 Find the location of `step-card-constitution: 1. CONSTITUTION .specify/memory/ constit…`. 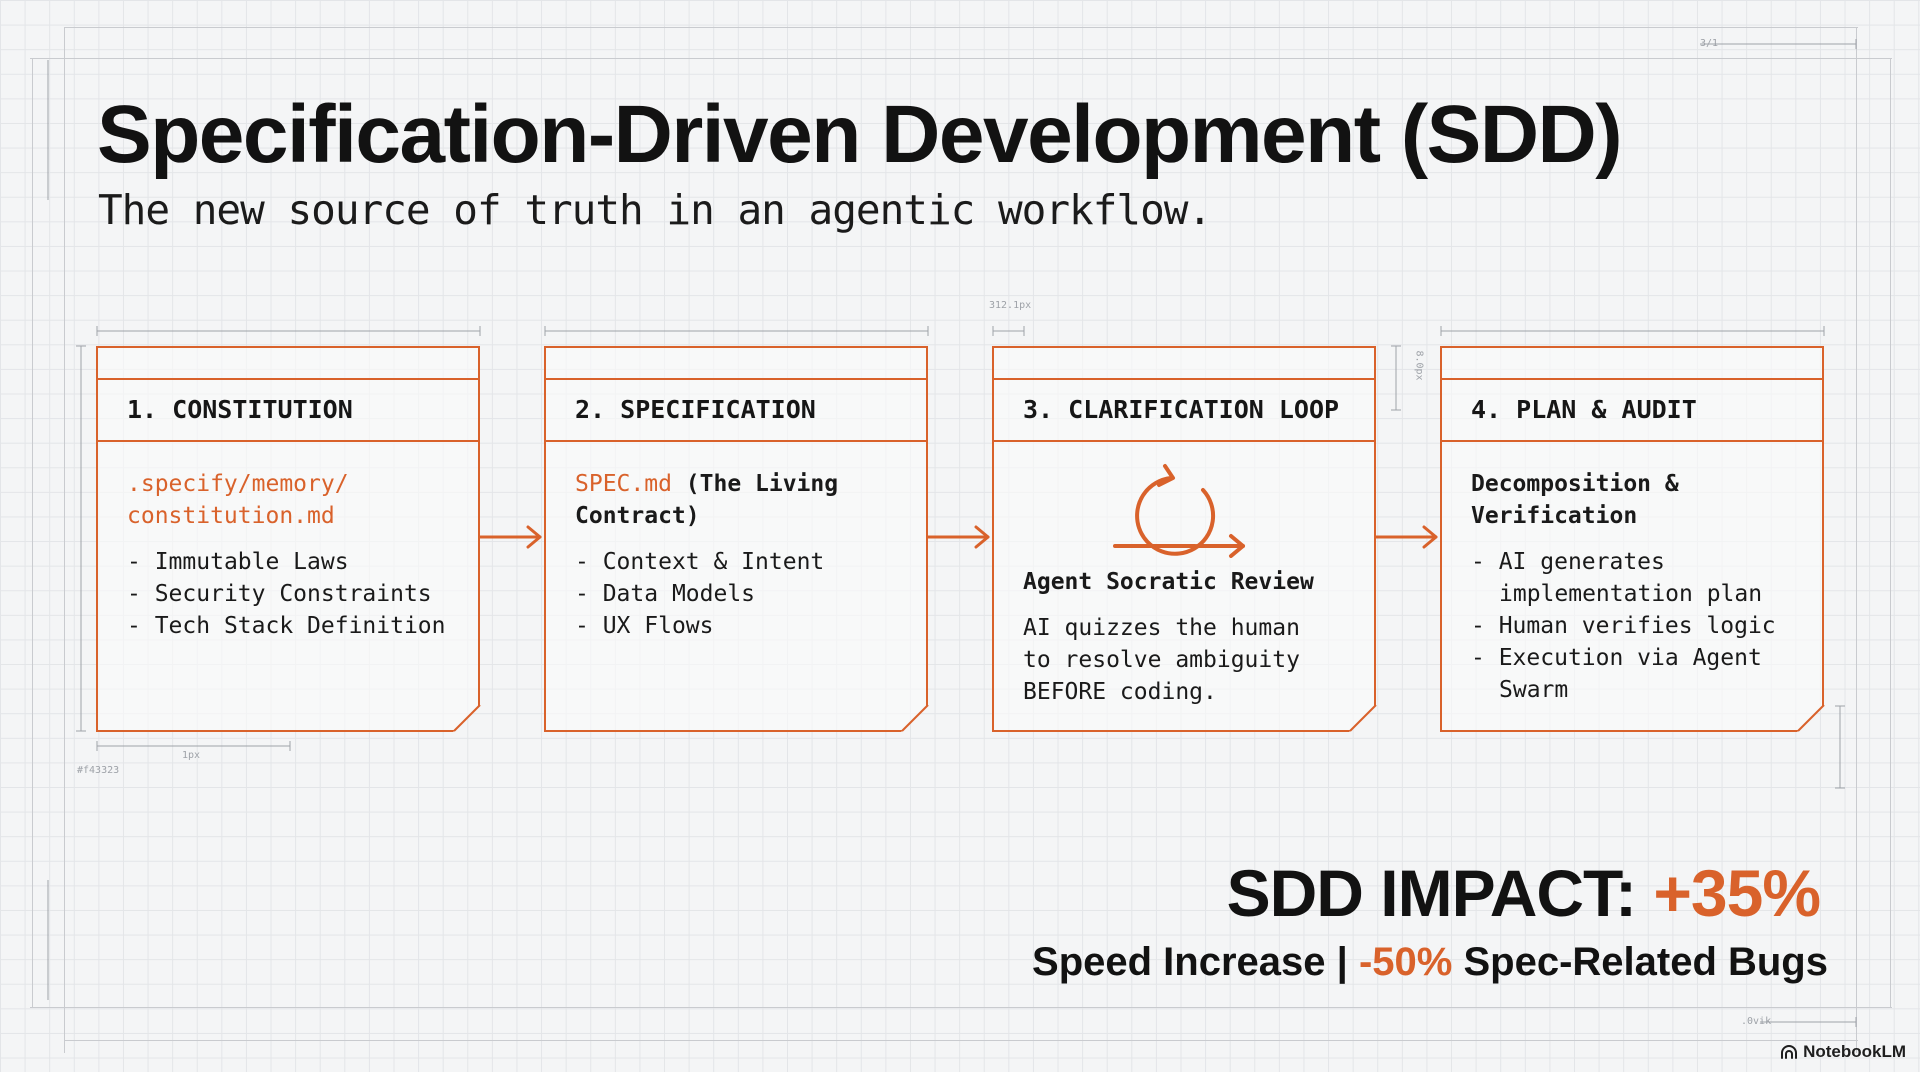

step-card-constitution: 1. CONSTITUTION .specify/memory/ constit… is located at coordinates (288, 539).